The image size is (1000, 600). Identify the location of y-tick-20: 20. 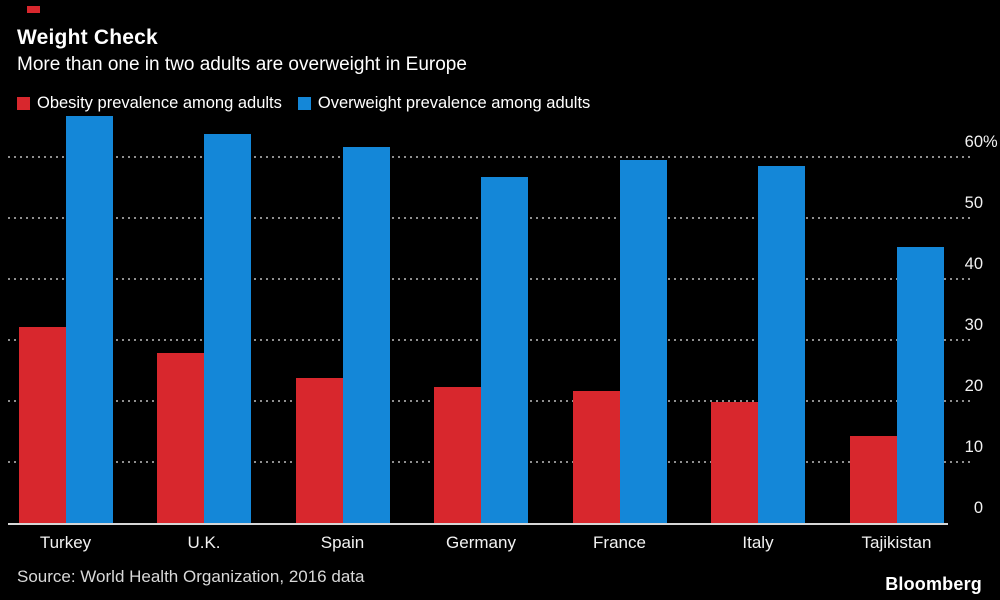
(973, 386).